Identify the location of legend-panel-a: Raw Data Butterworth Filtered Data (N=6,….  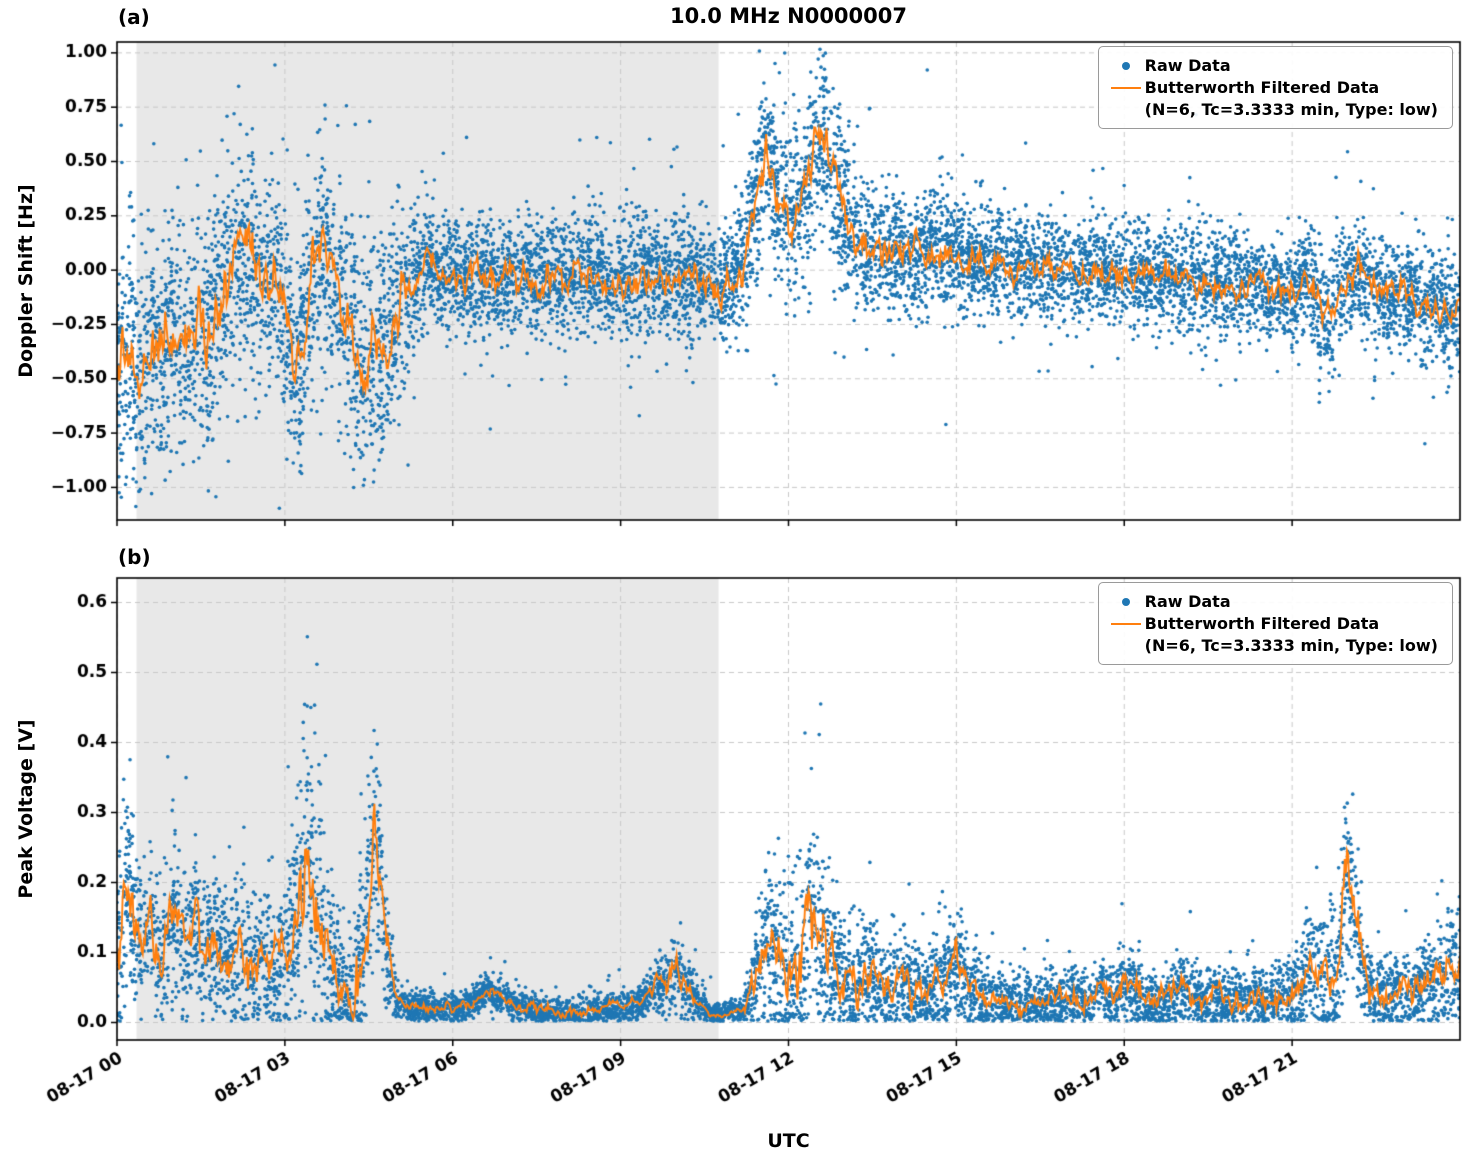
(1275, 88).